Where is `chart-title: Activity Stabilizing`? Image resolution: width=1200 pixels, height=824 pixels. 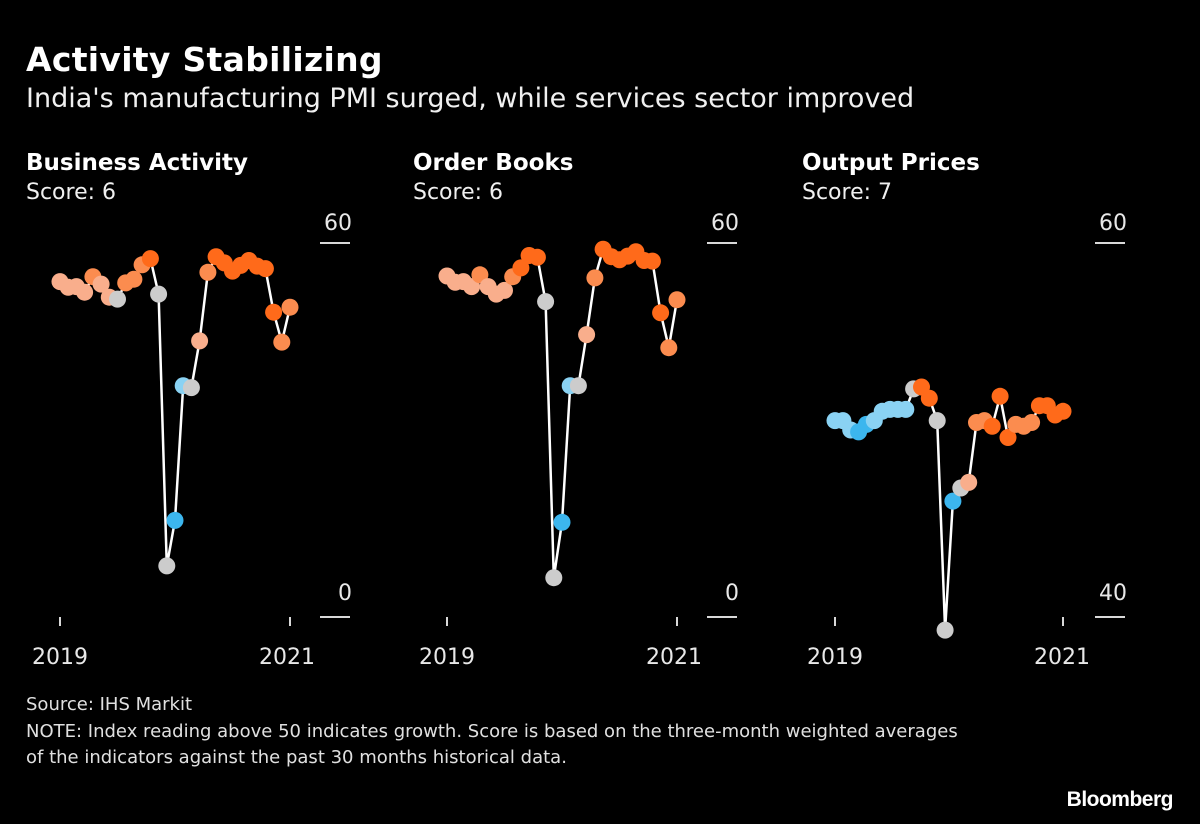
chart-title: Activity Stabilizing is located at coordinates (204, 59).